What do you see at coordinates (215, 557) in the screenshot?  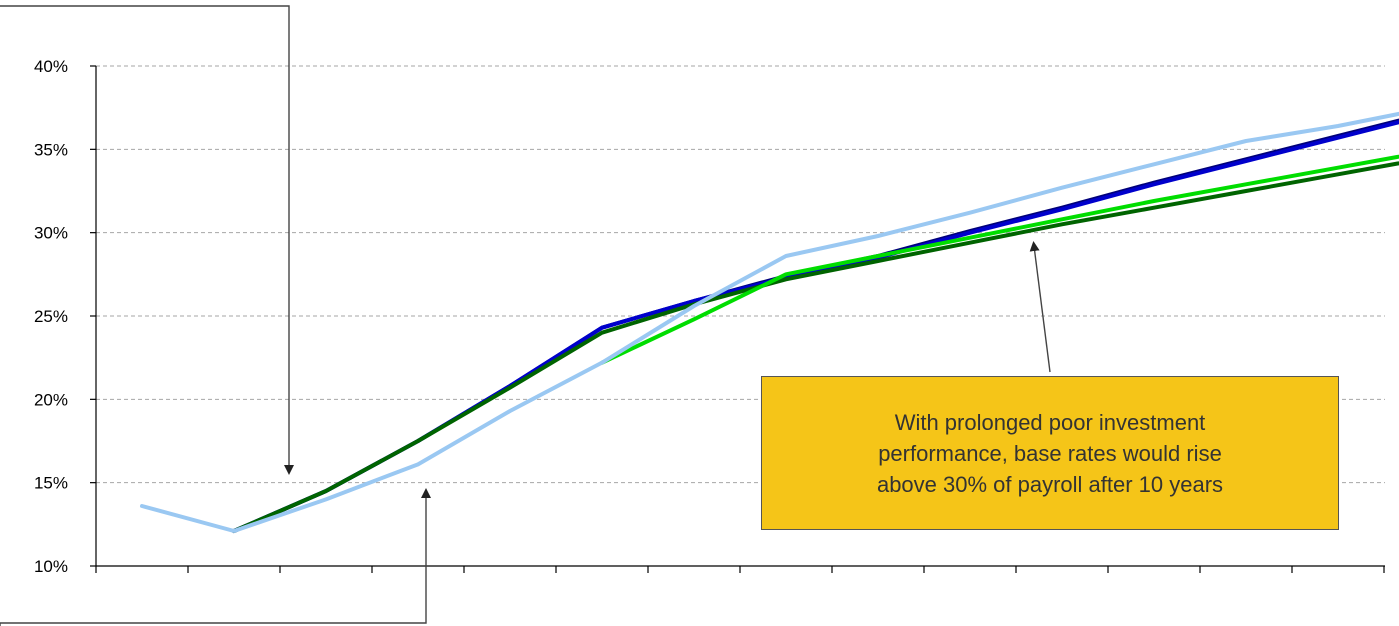 I see `arrow-bottom` at bounding box center [215, 557].